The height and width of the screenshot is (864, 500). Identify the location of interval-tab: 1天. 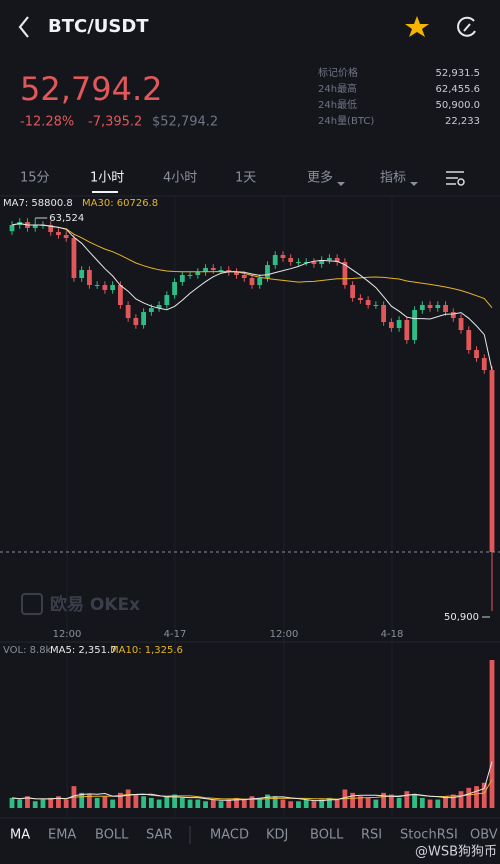
(245, 178).